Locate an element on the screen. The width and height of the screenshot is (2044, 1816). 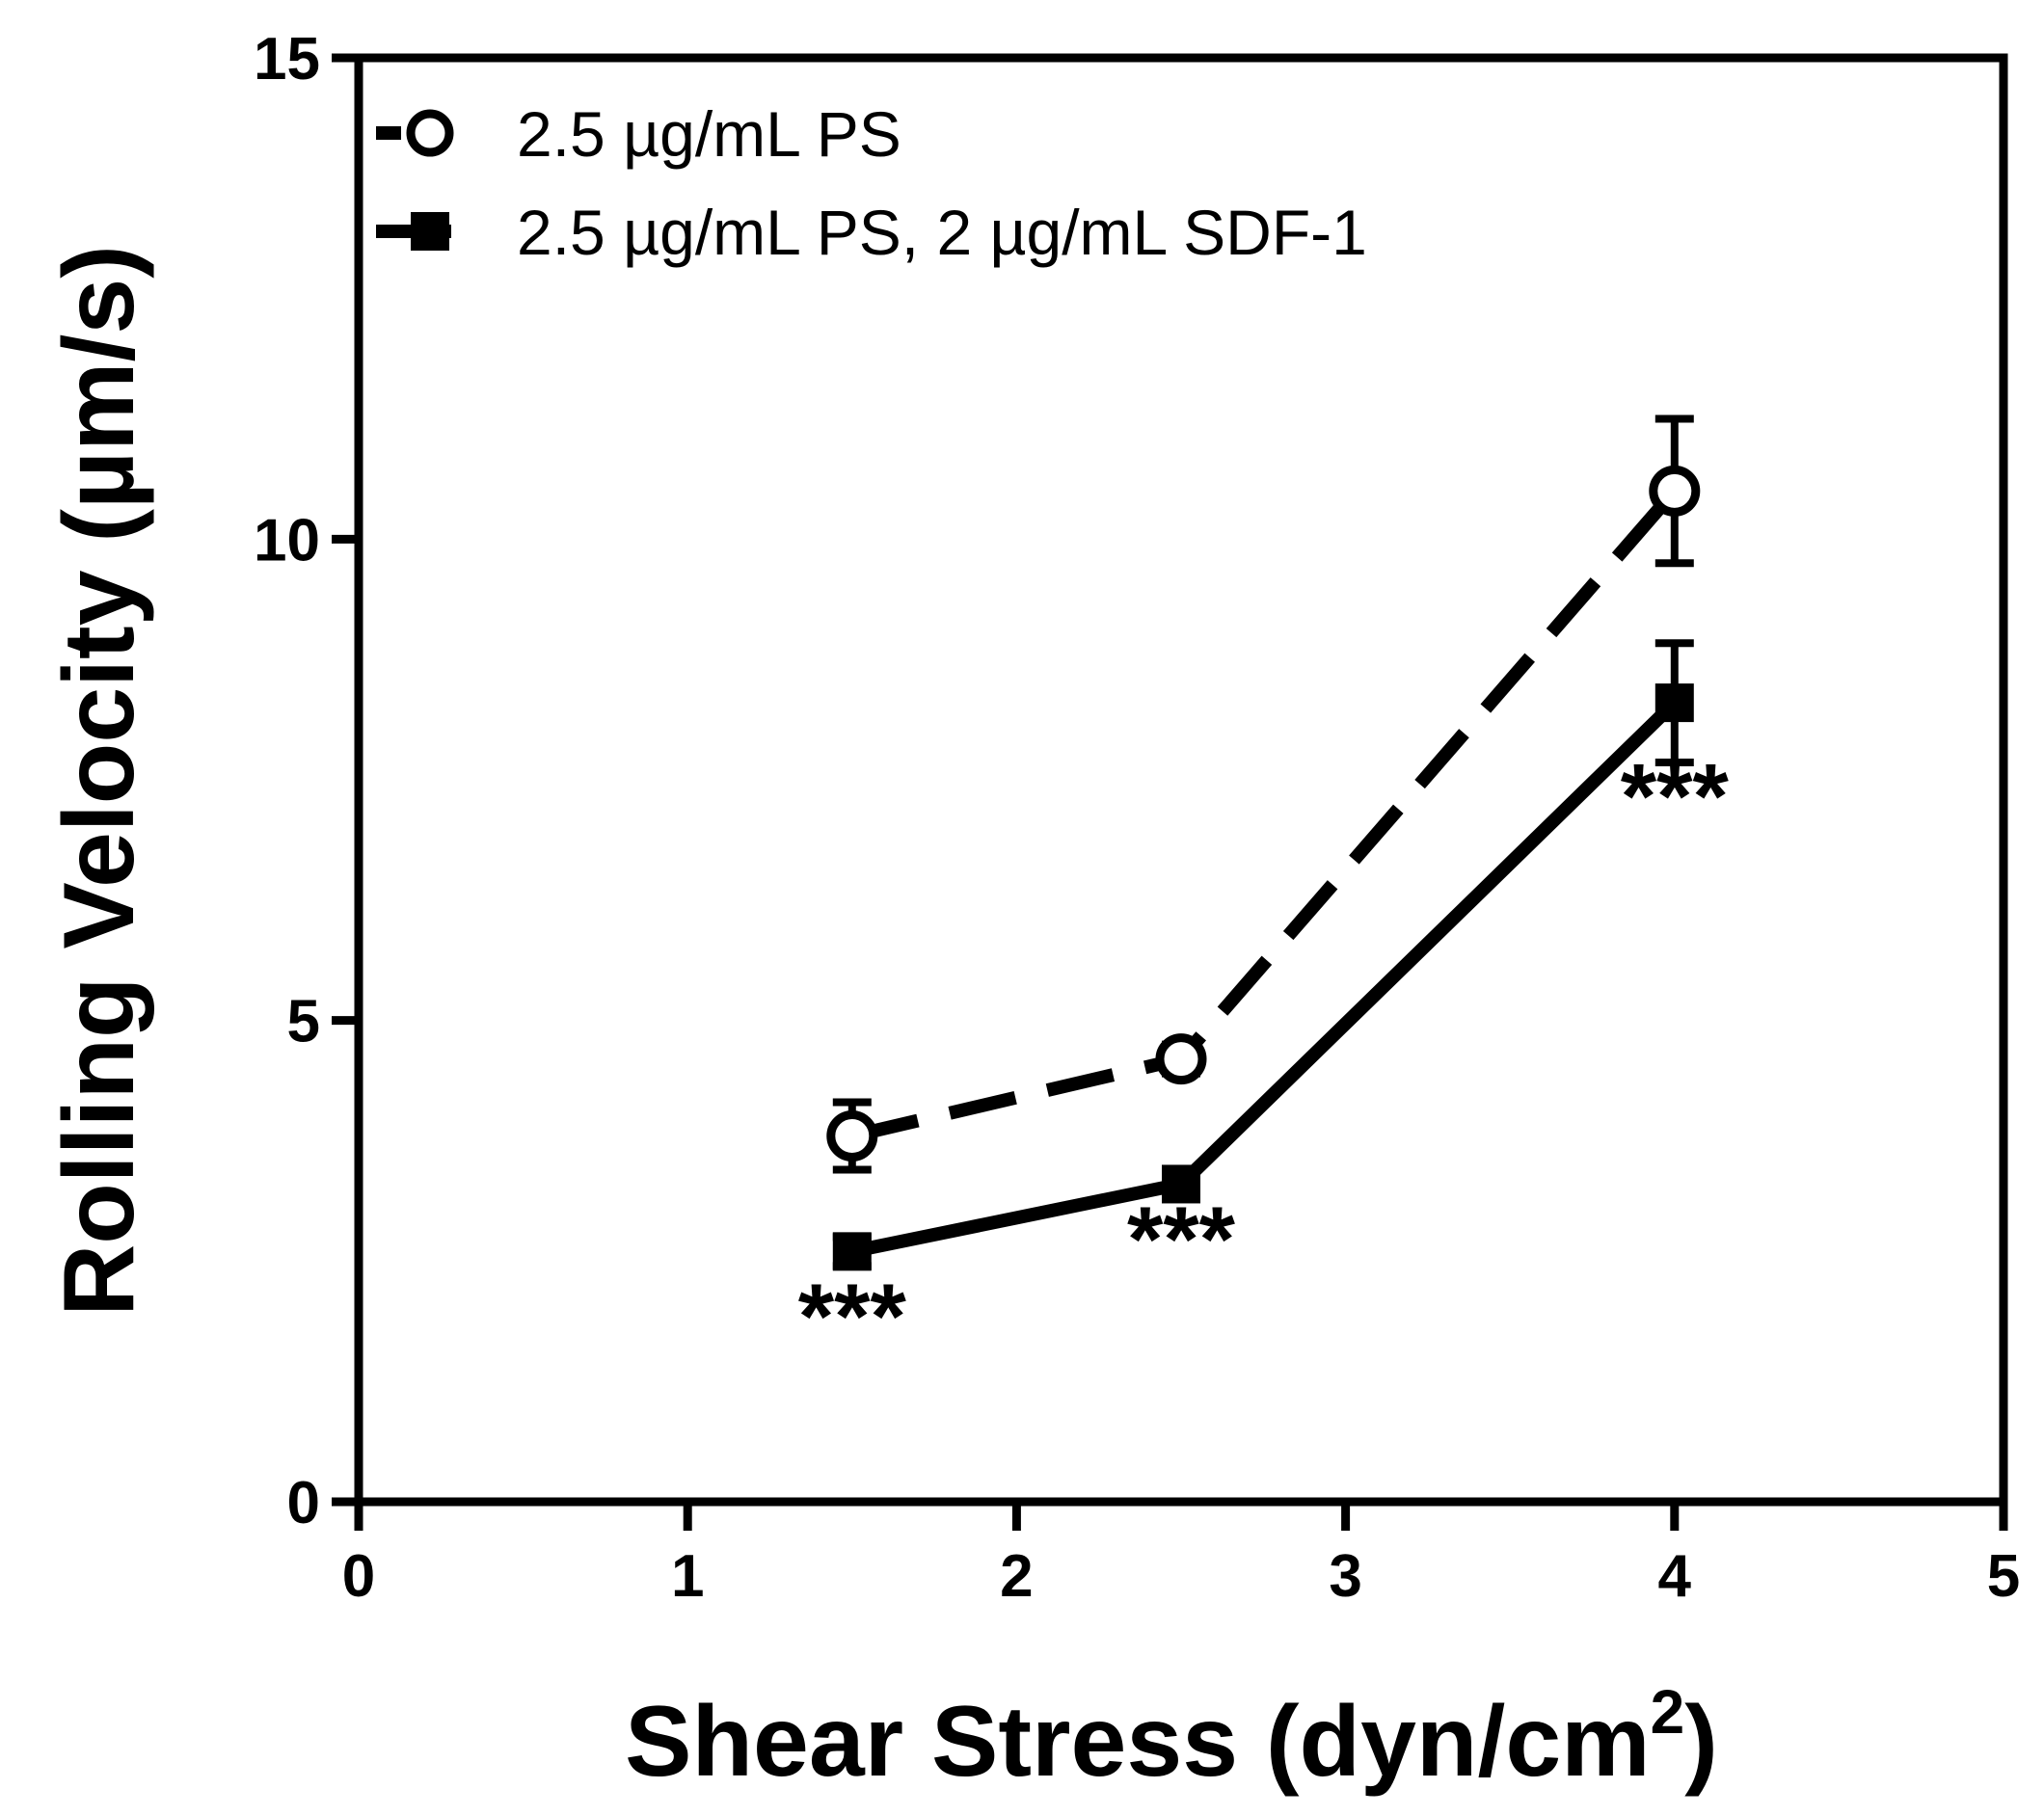
legend-item-1: 2.5 µg/mL PS is located at coordinates (638, 134).